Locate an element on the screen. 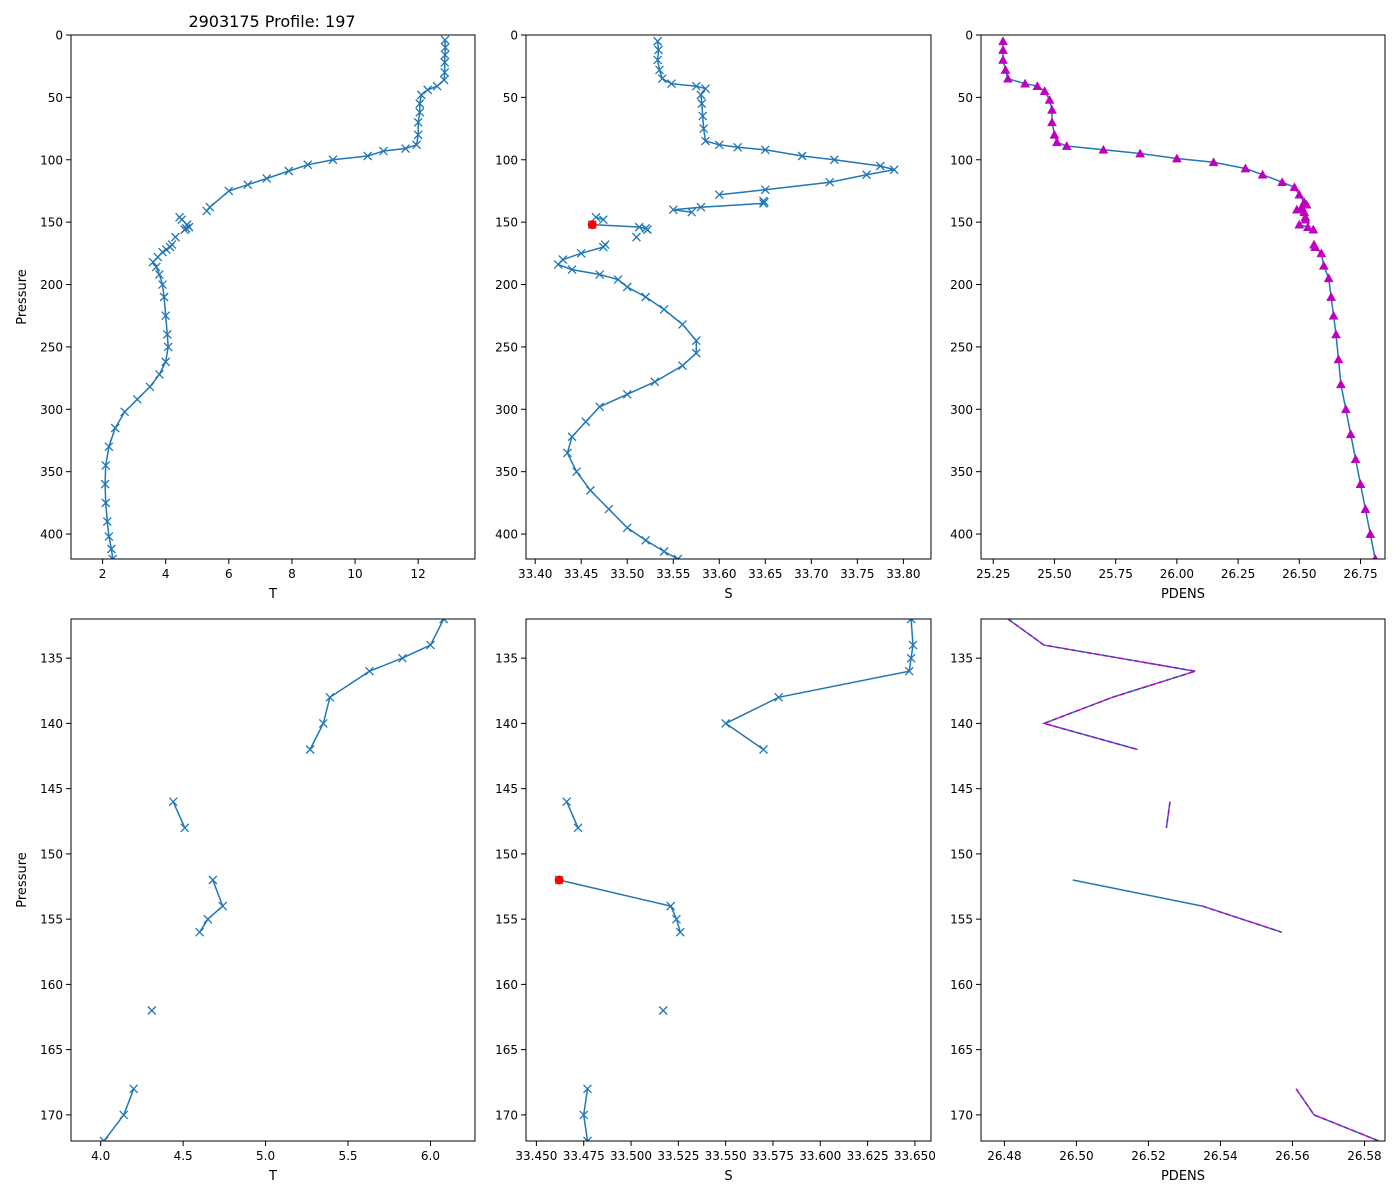 This screenshot has height=1200, width=1400. top-salinity-series-line is located at coordinates (627, 401).